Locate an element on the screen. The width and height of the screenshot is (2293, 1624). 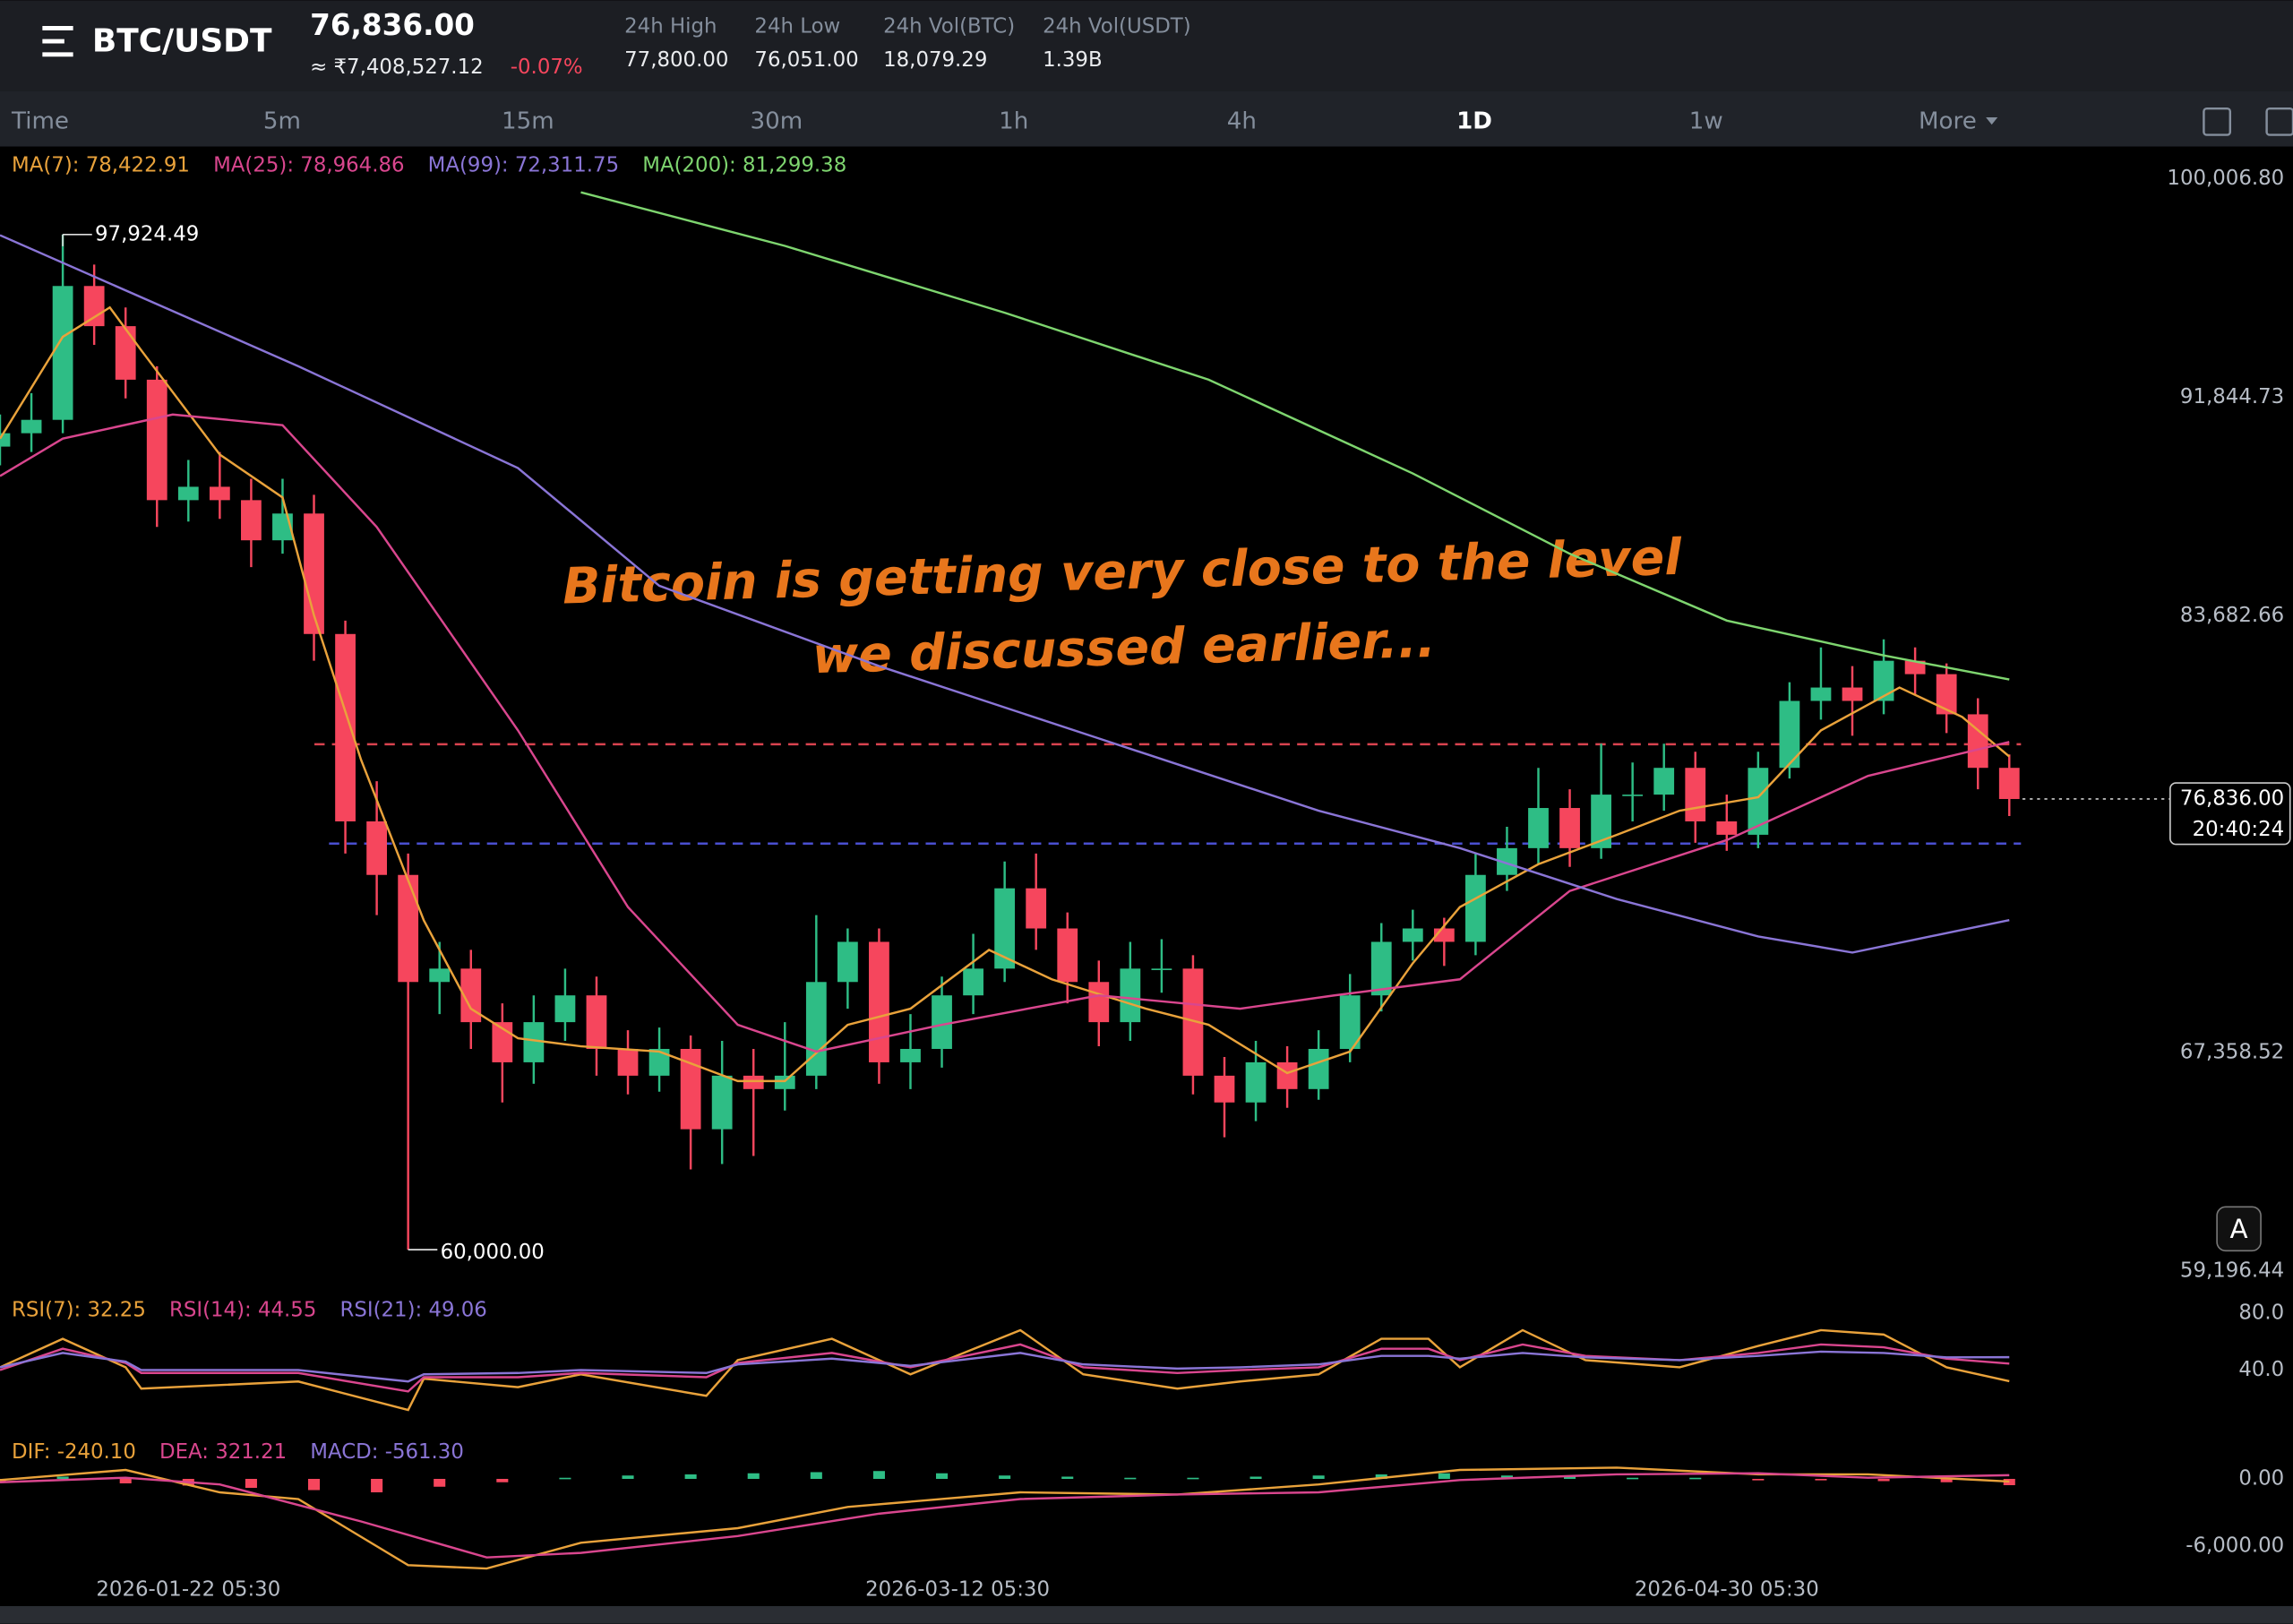
toolbar-icons is located at coordinates (2248, 122).